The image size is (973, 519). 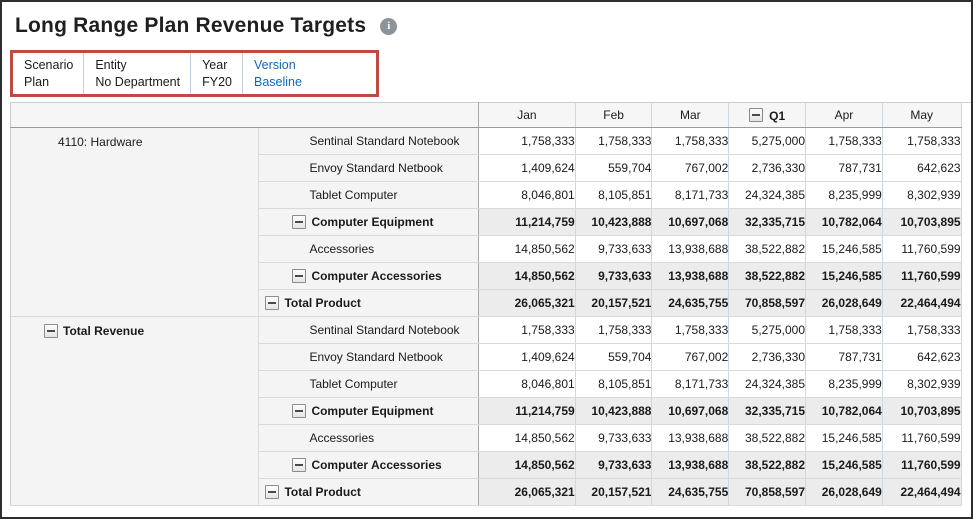 What do you see at coordinates (369, 276) in the screenshot?
I see `row-header: Computer Accessories` at bounding box center [369, 276].